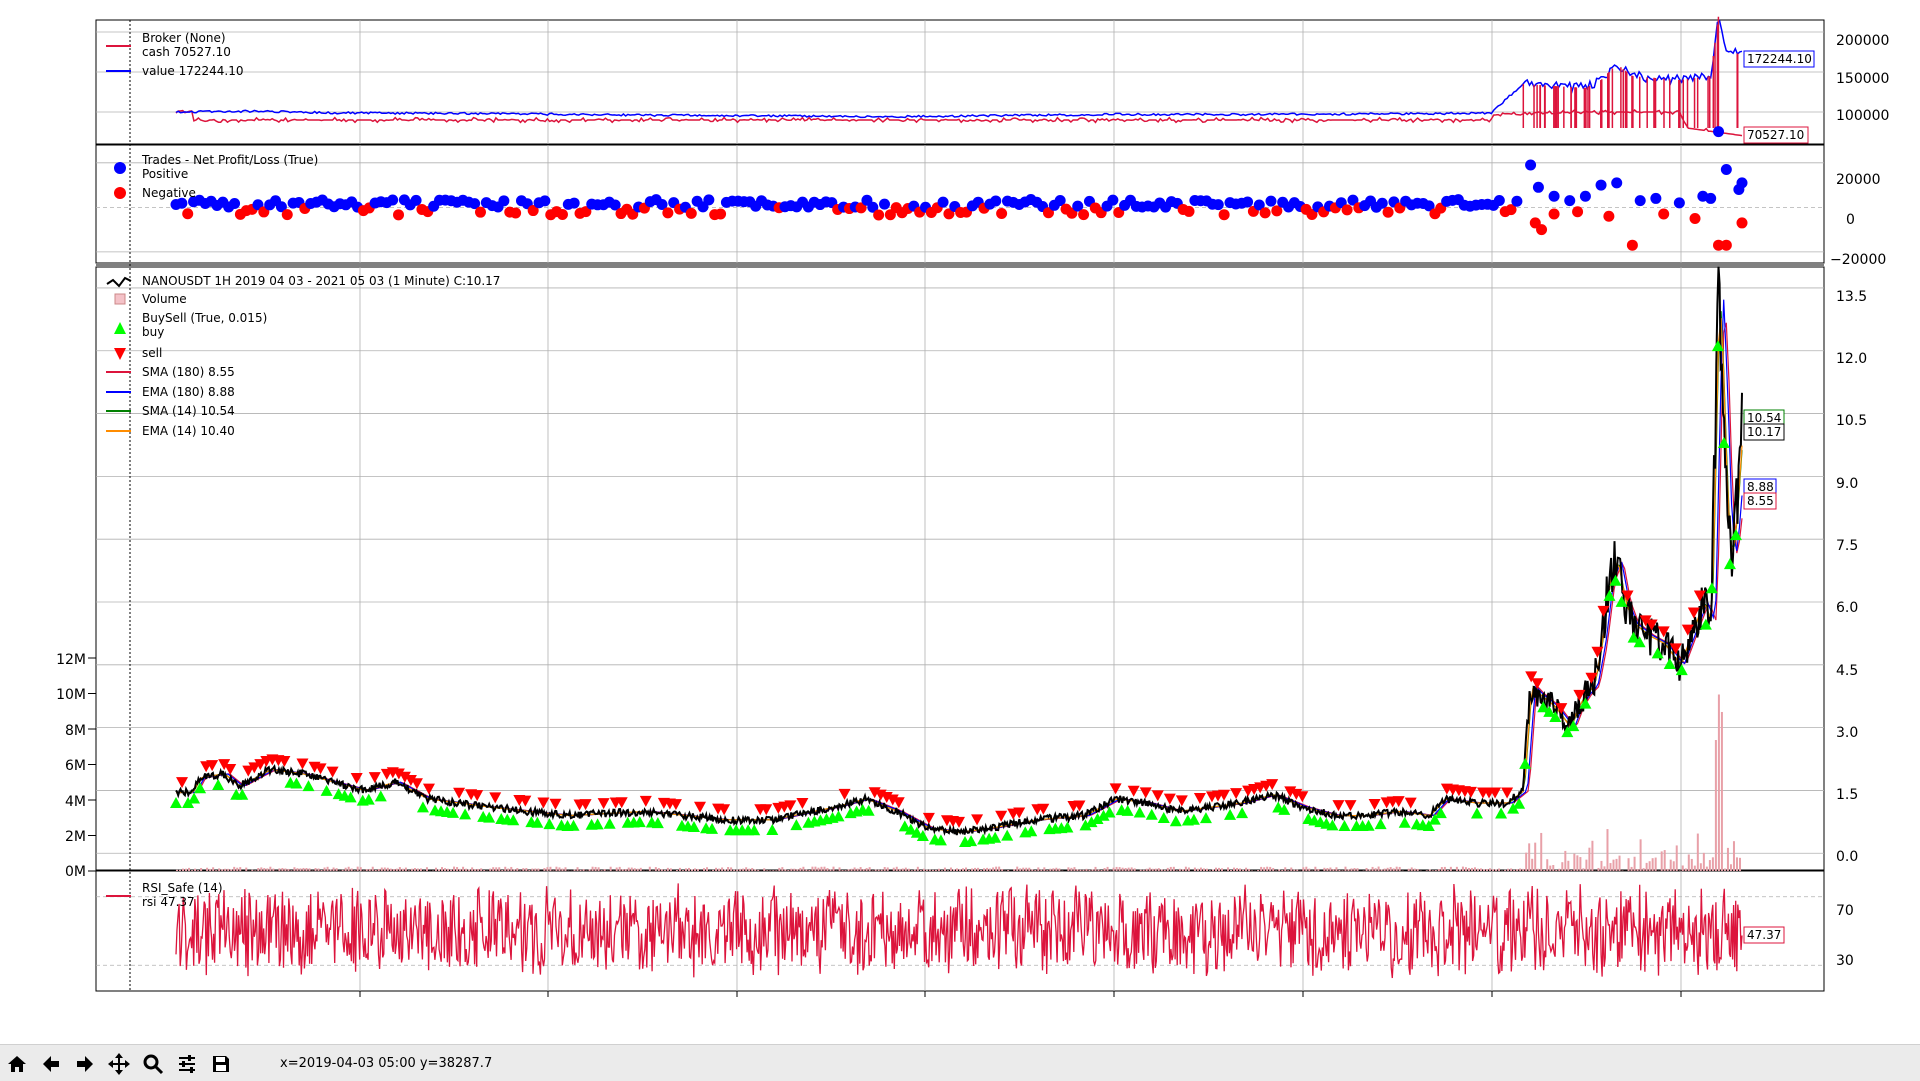 This screenshot has width=1920, height=1081. Describe the element at coordinates (187, 1064) in the screenshot. I see `configure-icon` at that location.